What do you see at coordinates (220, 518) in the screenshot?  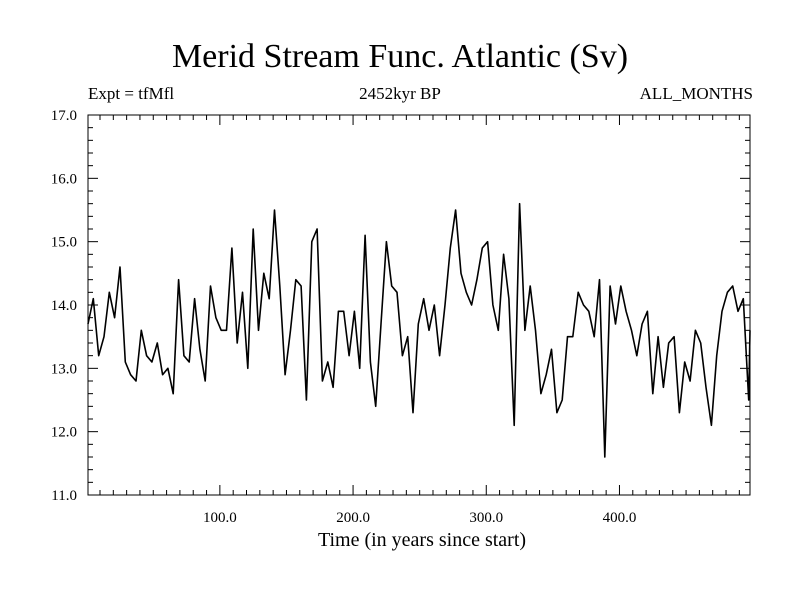 I see `x-tick-label: 100.0` at bounding box center [220, 518].